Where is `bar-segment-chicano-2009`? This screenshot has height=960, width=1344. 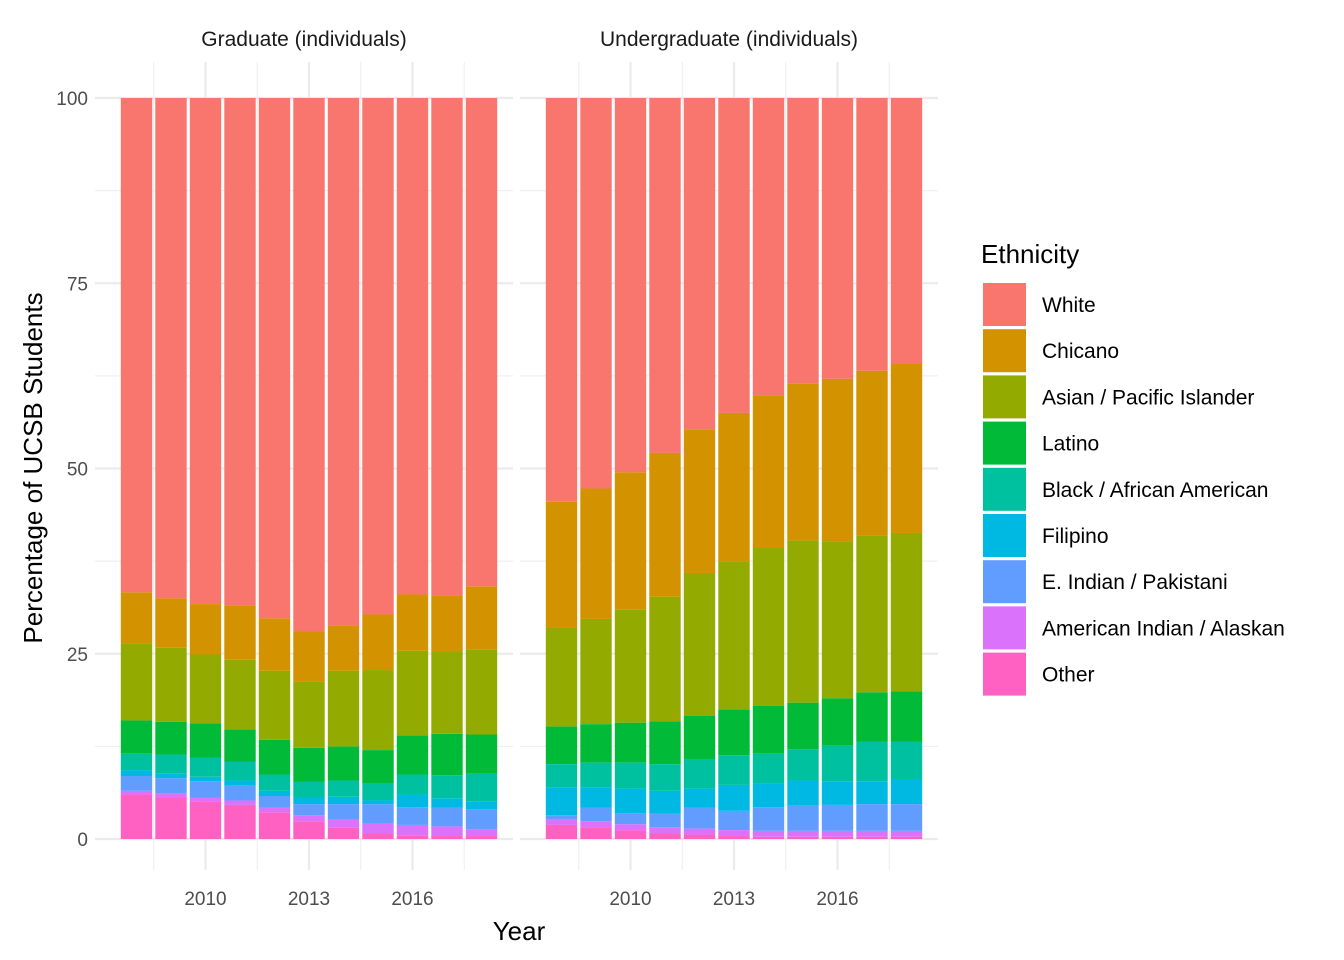 bar-segment-chicano-2009 is located at coordinates (171, 623).